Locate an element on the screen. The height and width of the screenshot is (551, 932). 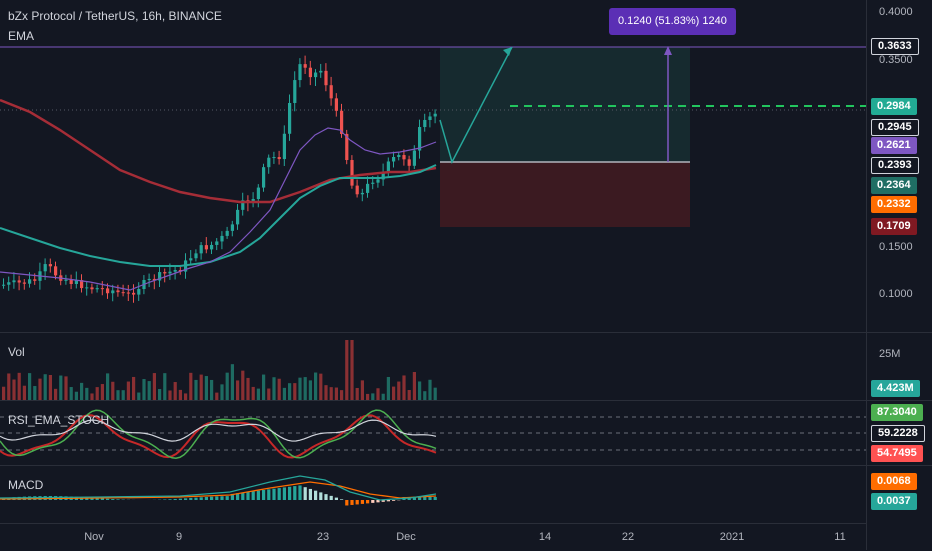
price-label-ema-slow: 0.2332 is located at coordinates (894, 204).